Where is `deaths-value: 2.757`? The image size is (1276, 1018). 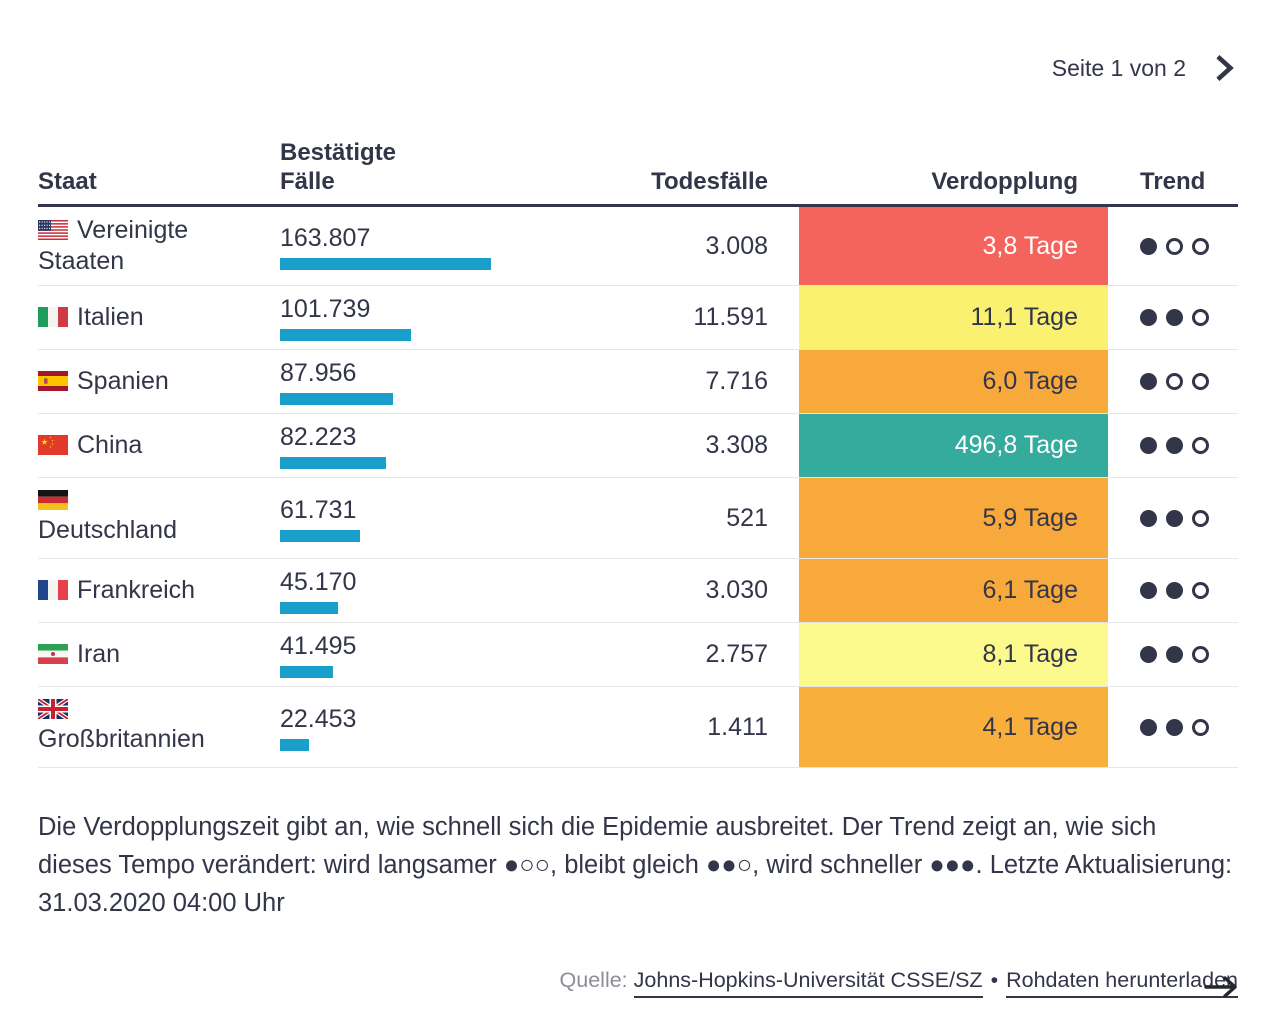
deaths-value: 2.757 is located at coordinates (736, 654).